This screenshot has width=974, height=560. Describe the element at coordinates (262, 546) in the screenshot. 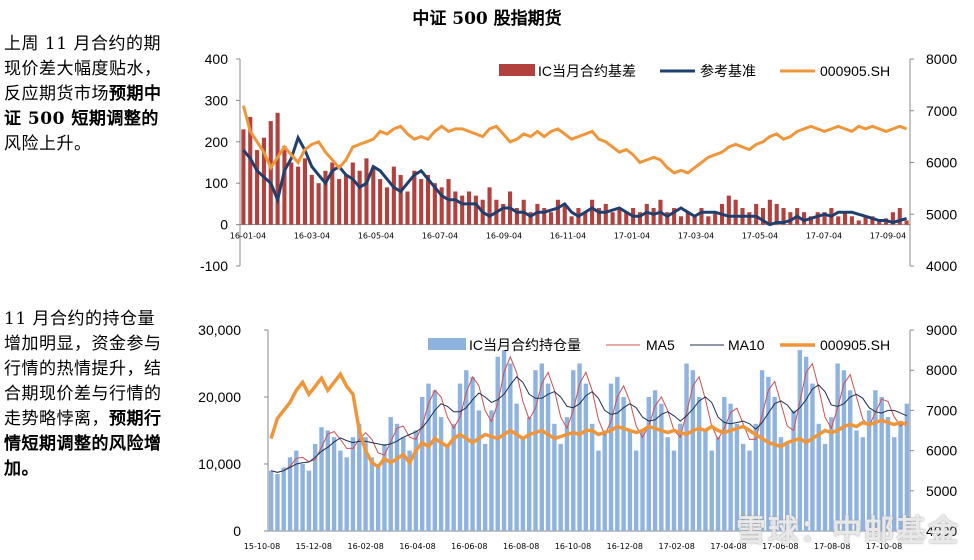

I see `oi-x-tick-label: 15-10-08` at that location.